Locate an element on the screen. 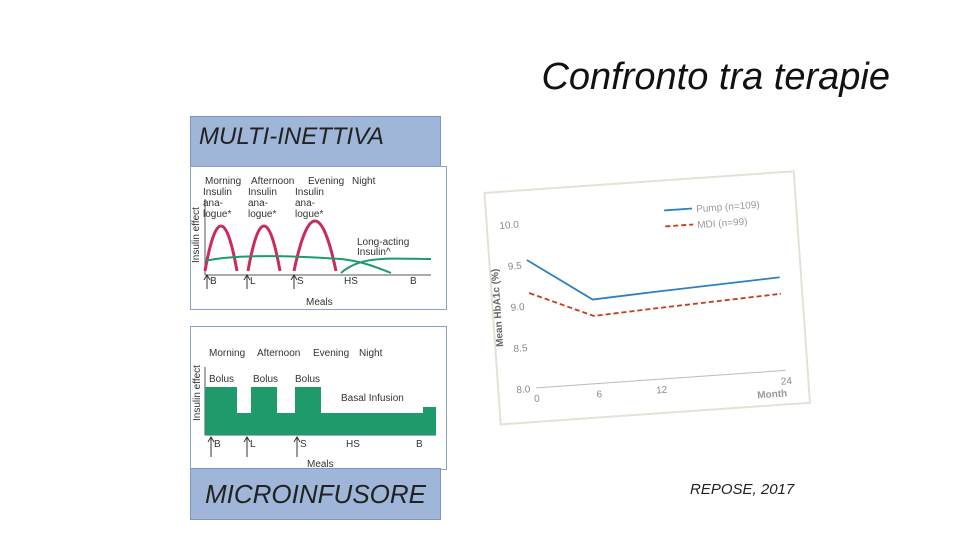 Image resolution: width=960 pixels, height=540 pixels. csii-meal-4: HS is located at coordinates (353, 444).